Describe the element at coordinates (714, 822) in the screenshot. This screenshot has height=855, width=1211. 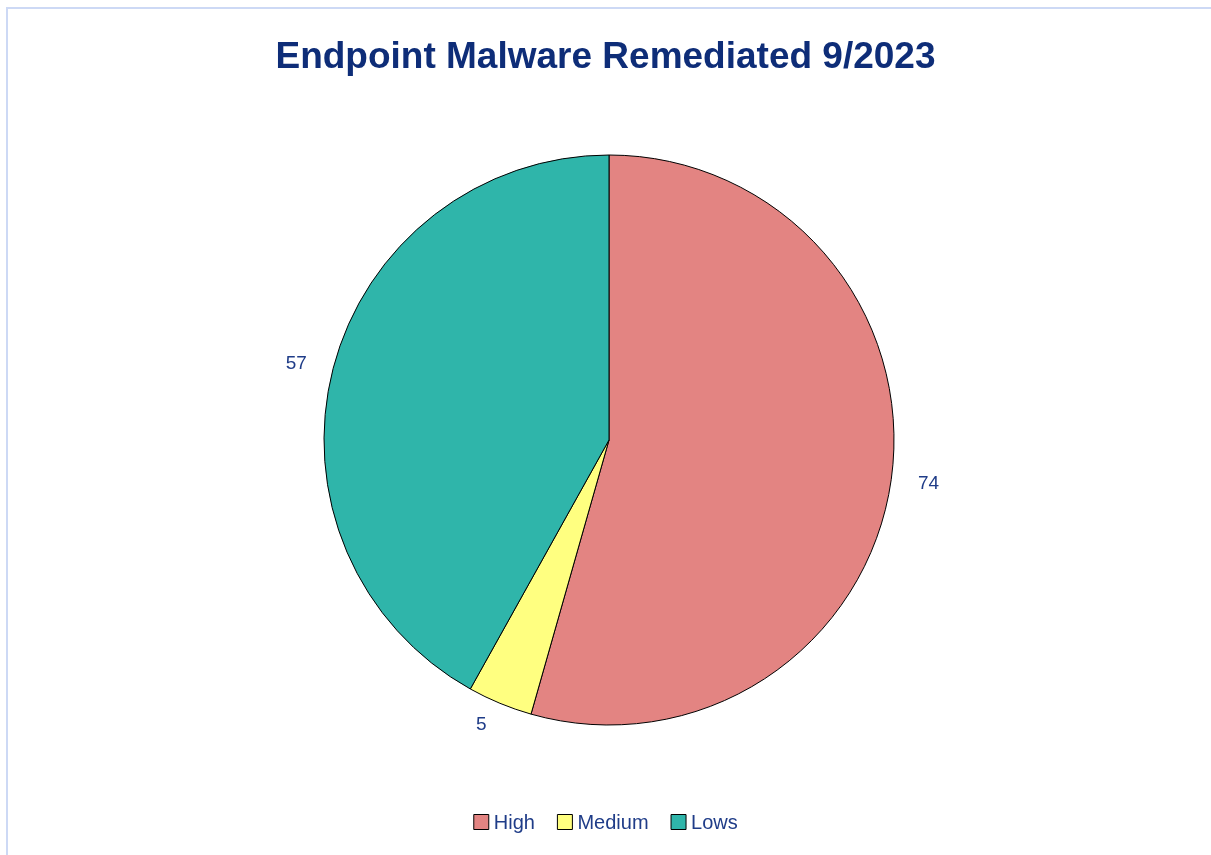
I see `legend-label: Lows` at that location.